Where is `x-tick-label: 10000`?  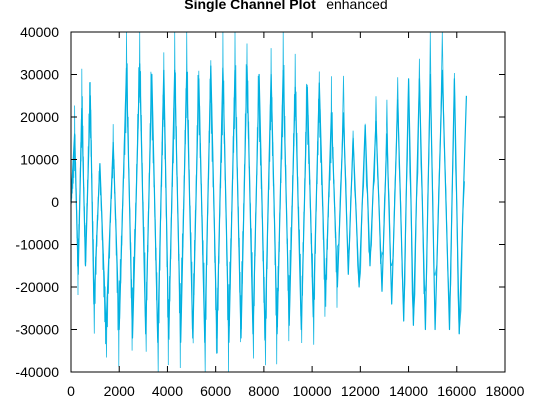
x-tick-label: 10000 is located at coordinates (312, 391).